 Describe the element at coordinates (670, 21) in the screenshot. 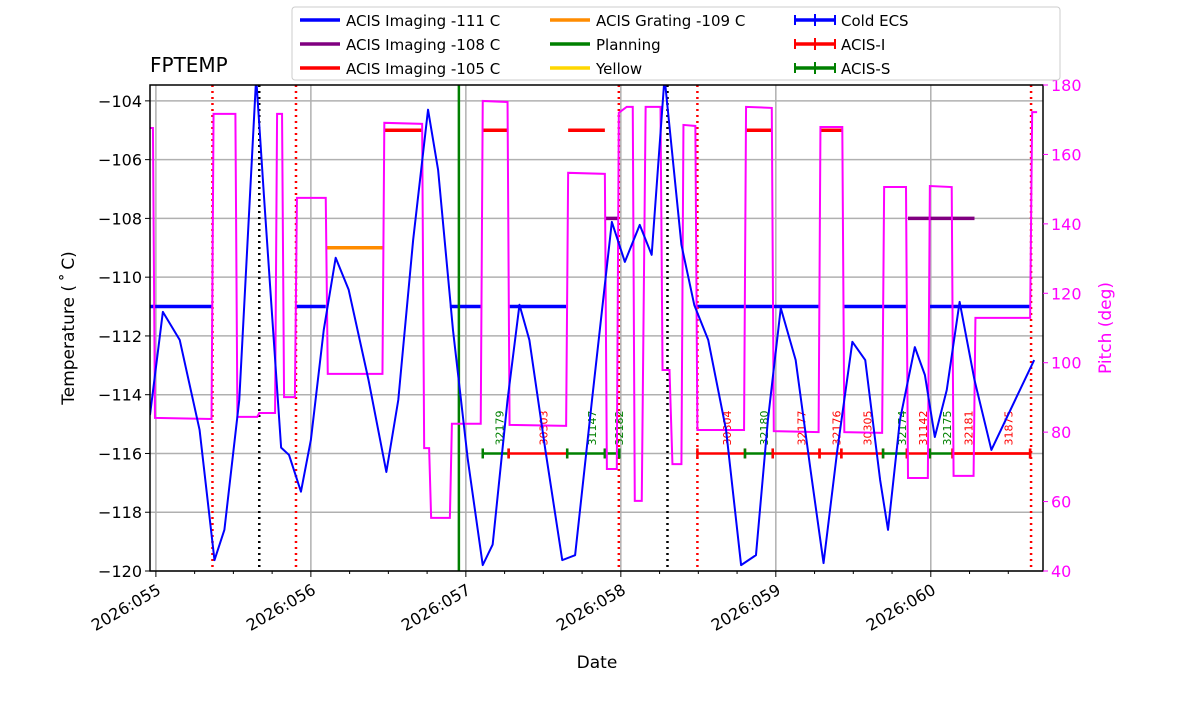

I see `legend-label: ACIS Grating -109 C` at that location.